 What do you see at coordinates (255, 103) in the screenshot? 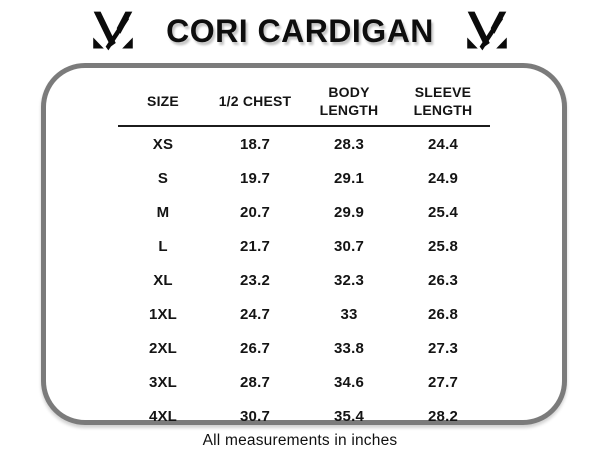
I see `column-header-half-chest: 1/2 CHEST` at bounding box center [255, 103].